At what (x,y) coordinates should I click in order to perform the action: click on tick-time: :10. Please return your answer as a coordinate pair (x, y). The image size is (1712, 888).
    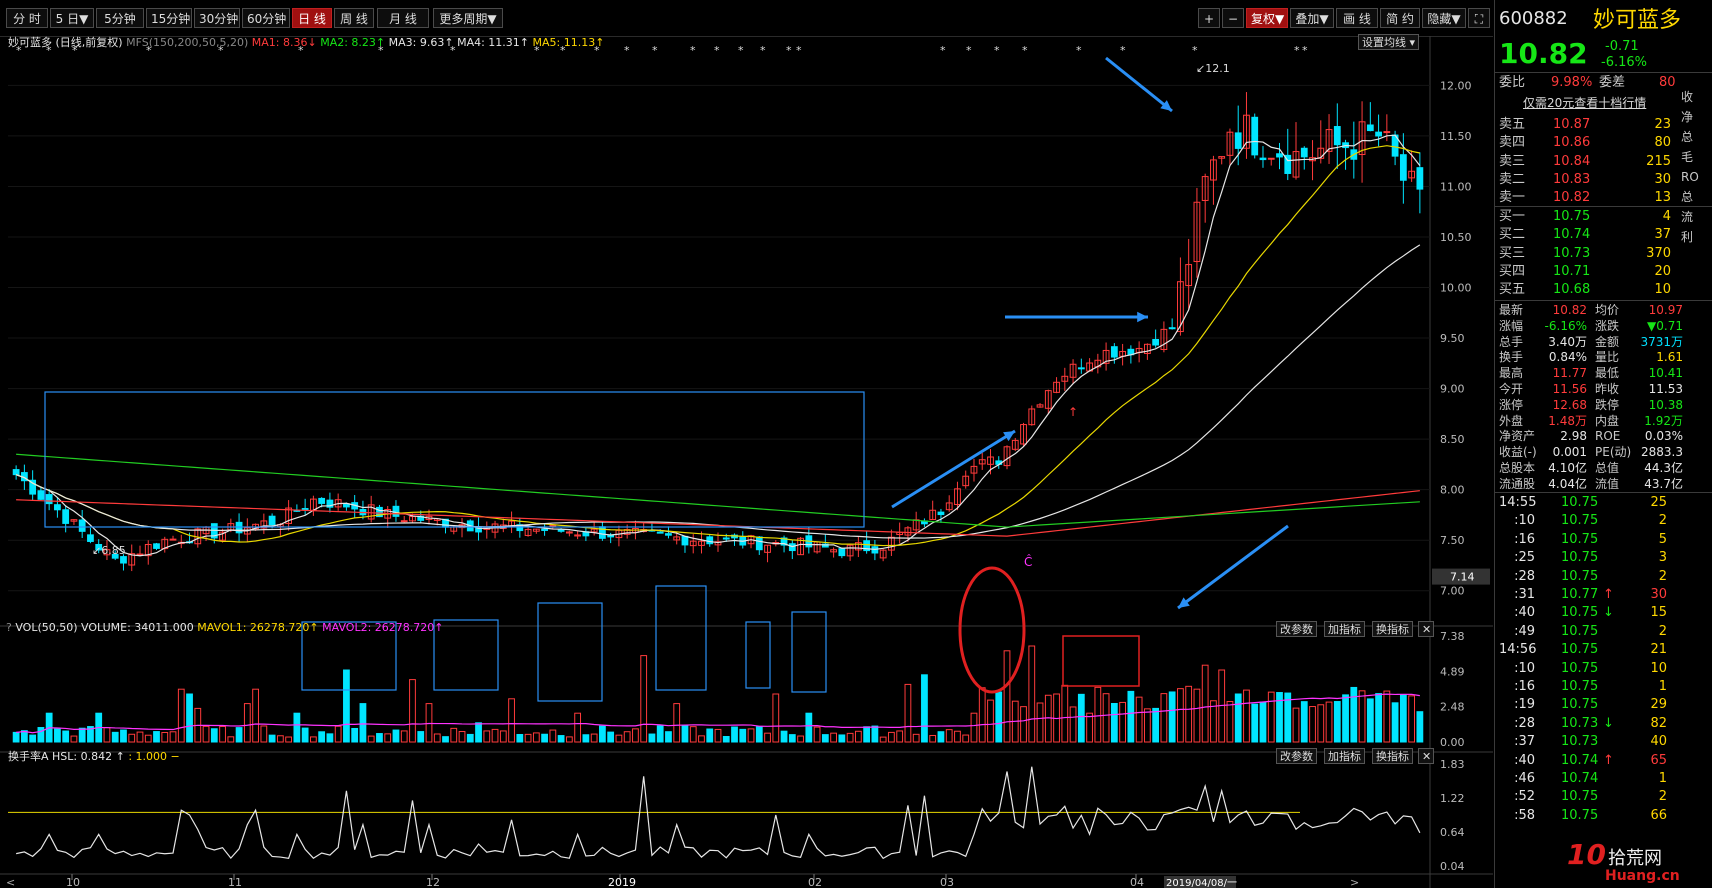
    Looking at the image, I should click on (1524, 668).